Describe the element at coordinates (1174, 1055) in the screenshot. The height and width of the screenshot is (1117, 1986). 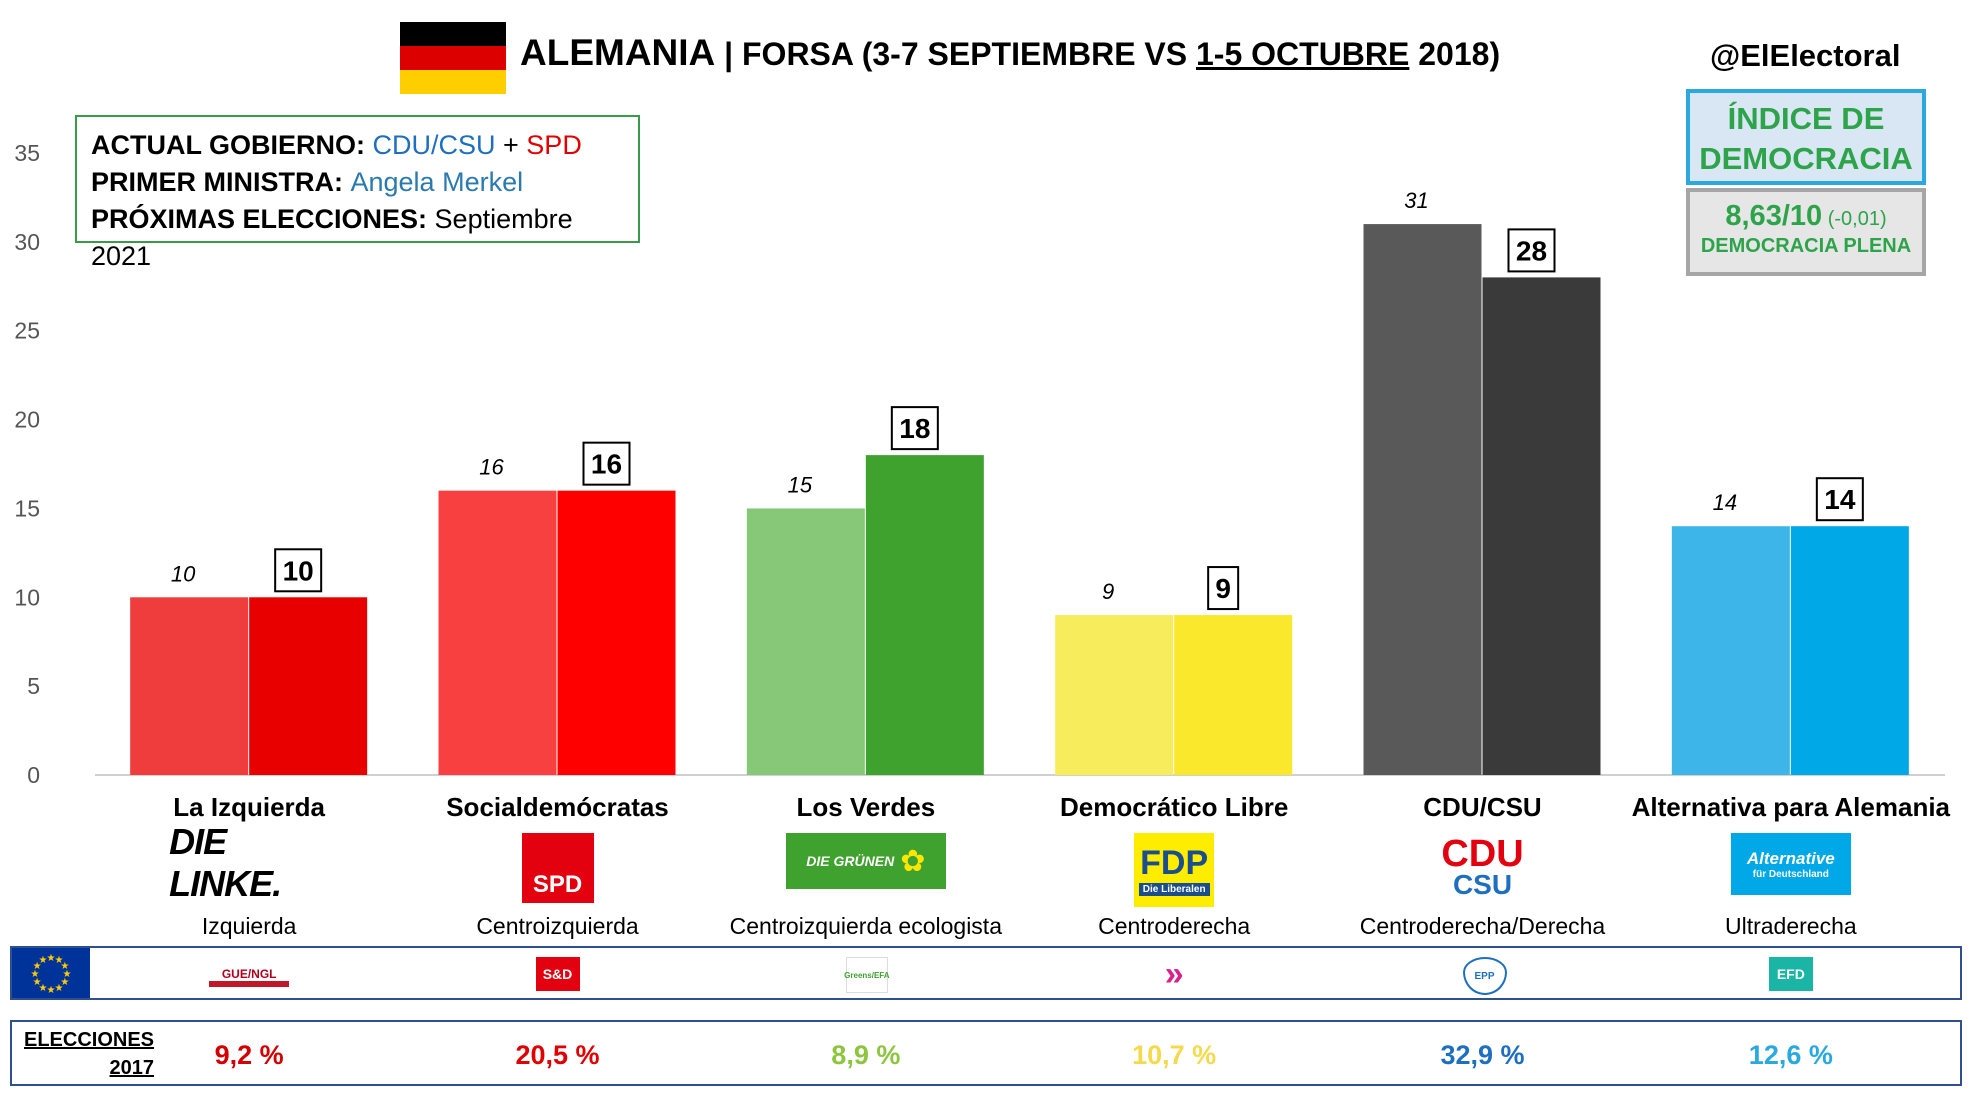
I see `election-2017-result: 10,7 %` at that location.